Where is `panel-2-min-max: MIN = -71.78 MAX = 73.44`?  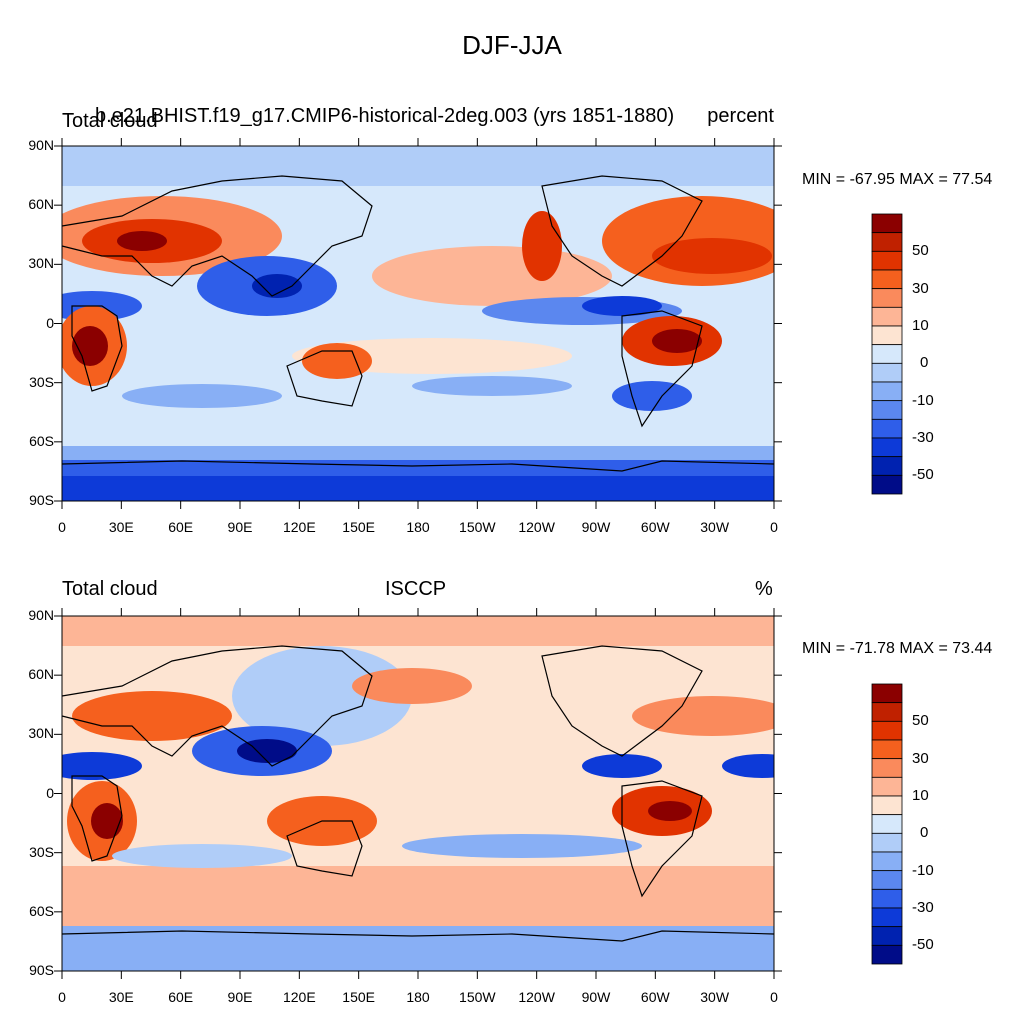 panel-2-min-max: MIN = -71.78 MAX = 73.44 is located at coordinates (897, 648).